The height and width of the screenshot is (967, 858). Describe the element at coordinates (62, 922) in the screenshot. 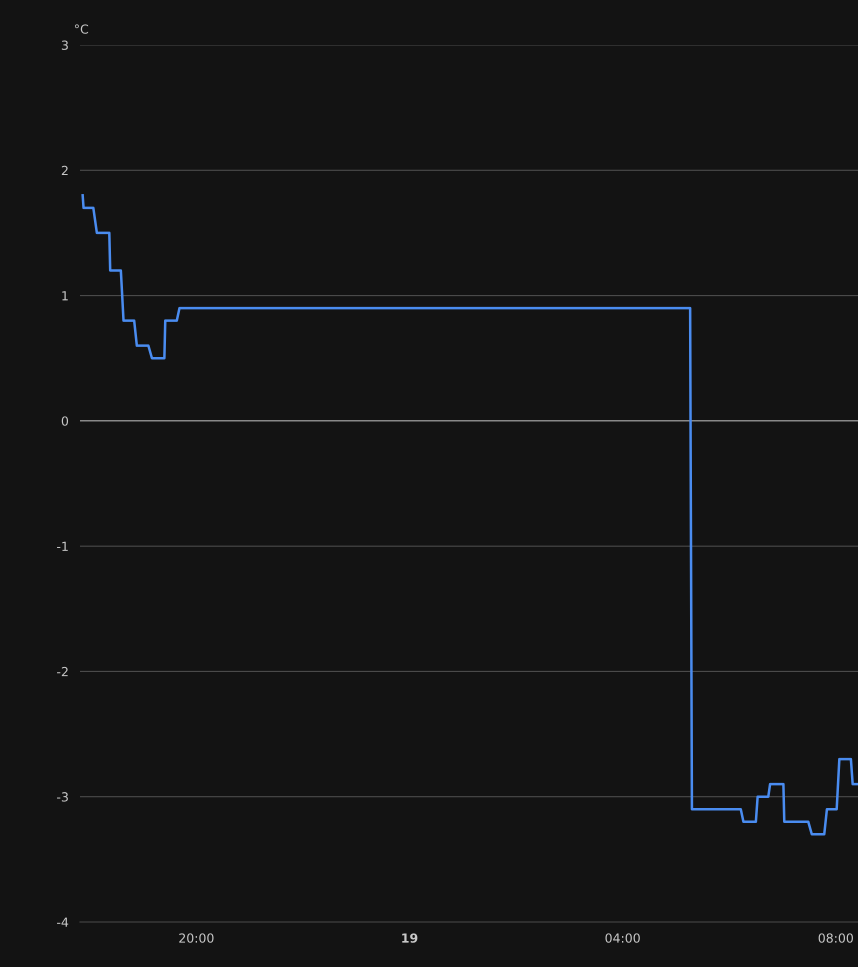

I see `y-tick-label: -4` at that location.